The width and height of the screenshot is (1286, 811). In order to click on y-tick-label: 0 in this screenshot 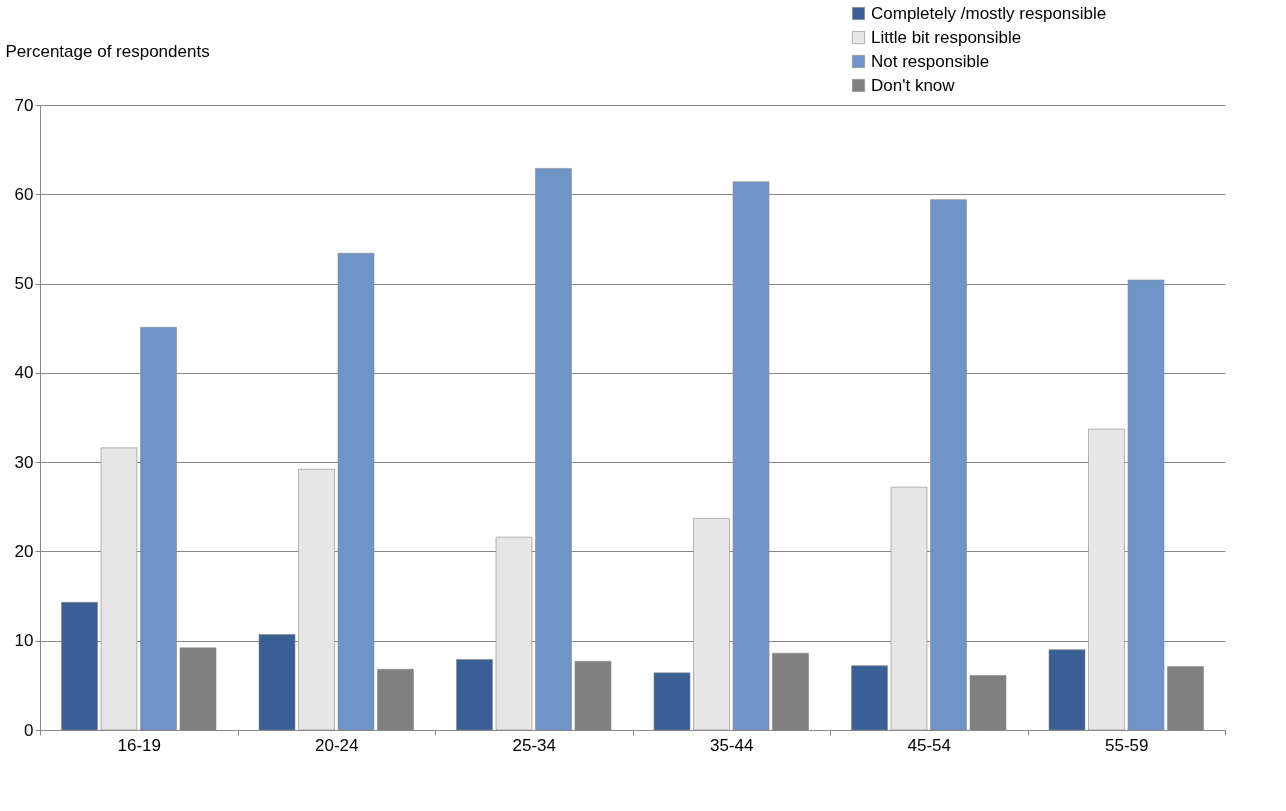, I will do `click(29, 730)`.